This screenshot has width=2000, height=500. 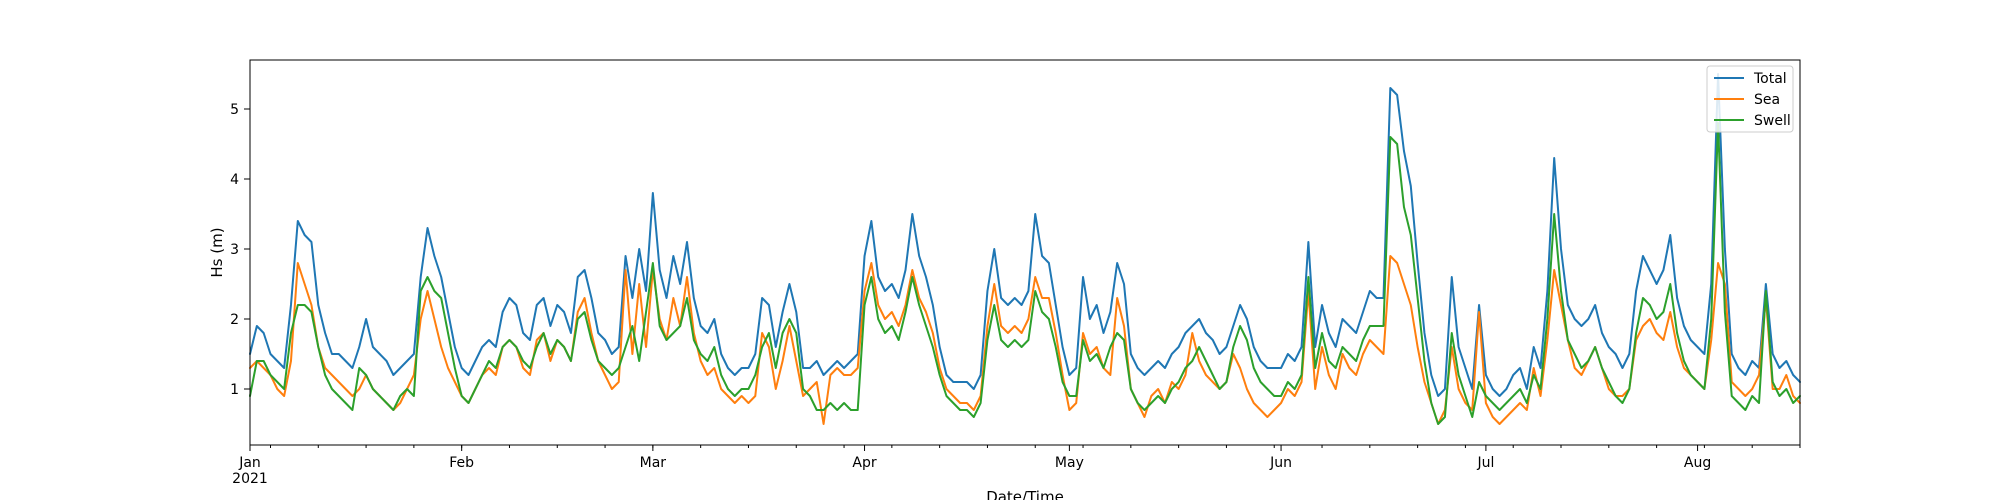 What do you see at coordinates (234, 320) in the screenshot?
I see `y-tick-label-2: 2` at bounding box center [234, 320].